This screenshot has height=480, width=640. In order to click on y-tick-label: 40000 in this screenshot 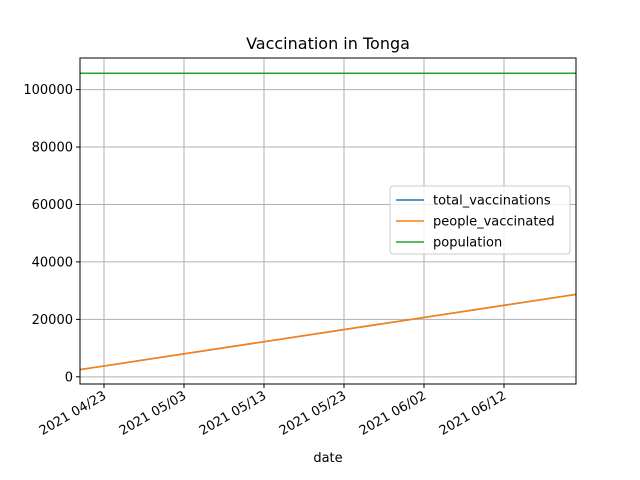, I will do `click(52, 262)`.